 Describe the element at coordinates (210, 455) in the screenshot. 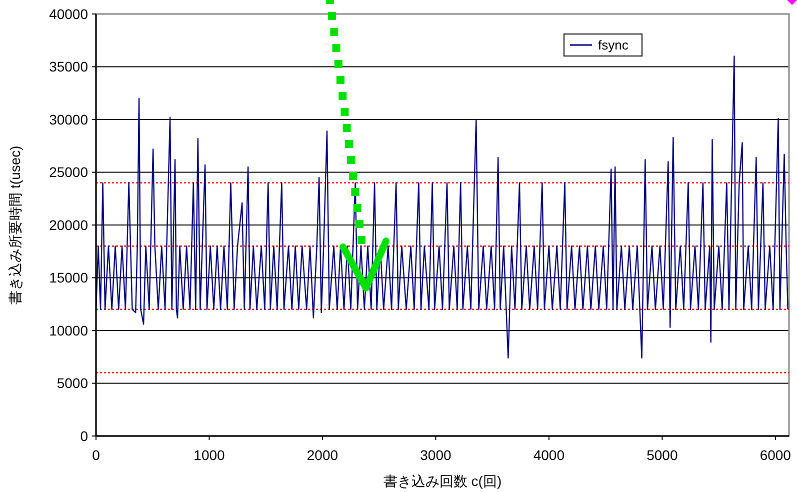

I see `x-tick-label: 1000` at that location.